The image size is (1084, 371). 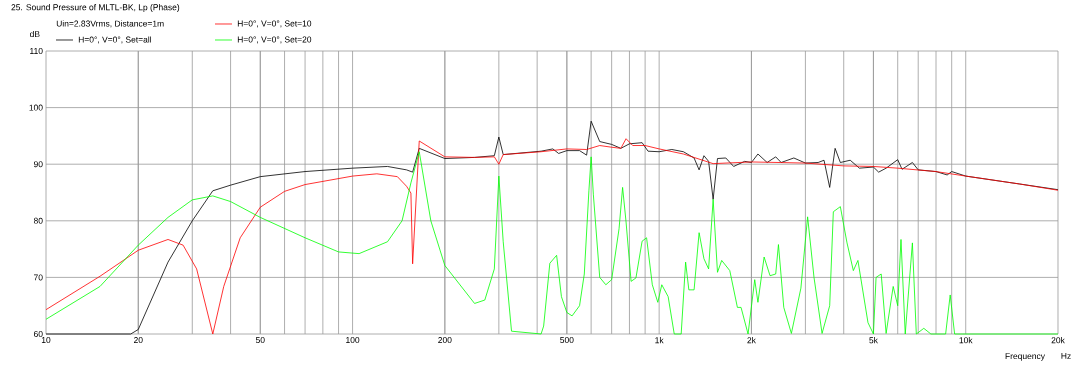 I want to click on y-axis-title: dB, so click(x=34, y=34).